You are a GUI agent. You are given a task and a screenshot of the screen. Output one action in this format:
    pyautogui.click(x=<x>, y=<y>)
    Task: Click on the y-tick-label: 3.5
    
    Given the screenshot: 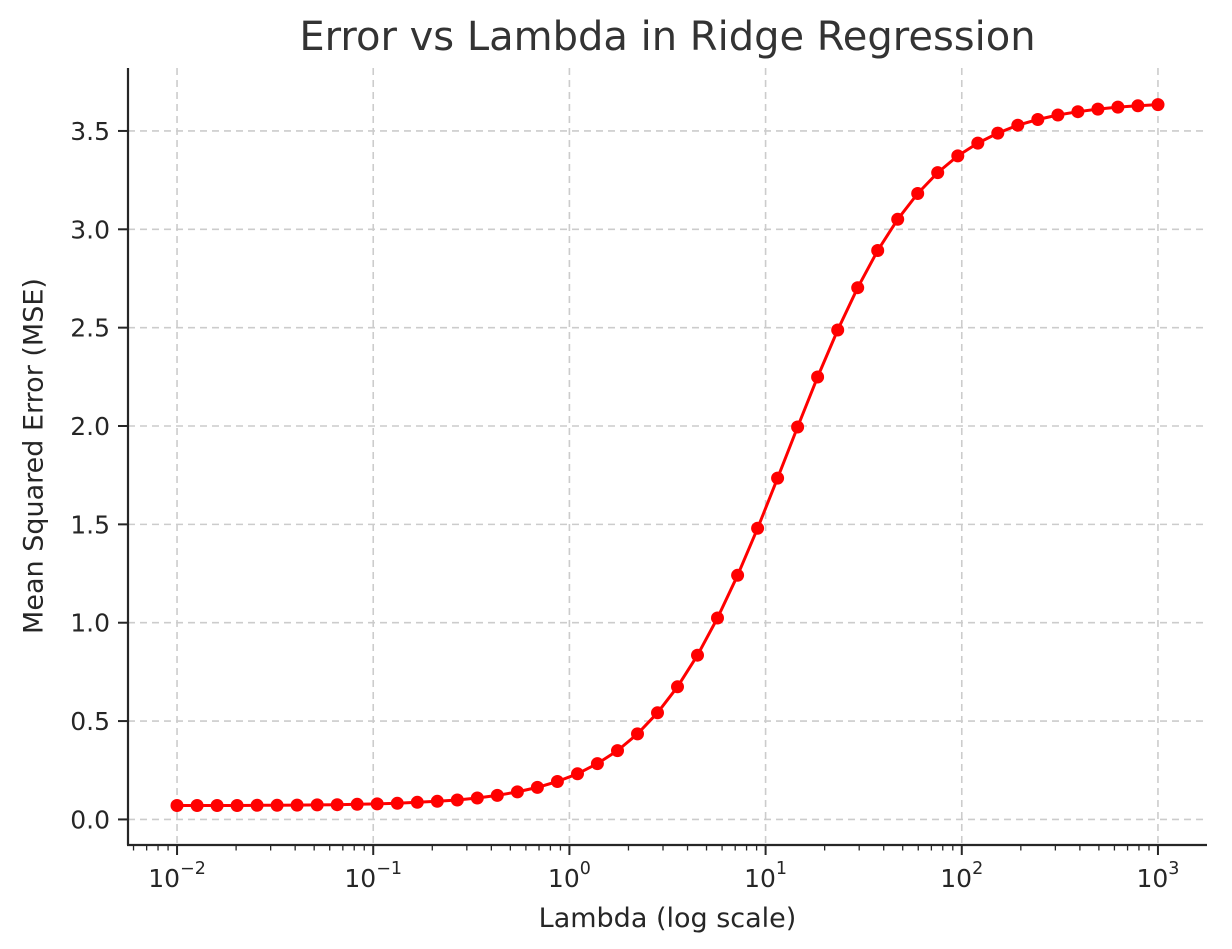 What is the action you would take?
    pyautogui.click(x=90, y=131)
    